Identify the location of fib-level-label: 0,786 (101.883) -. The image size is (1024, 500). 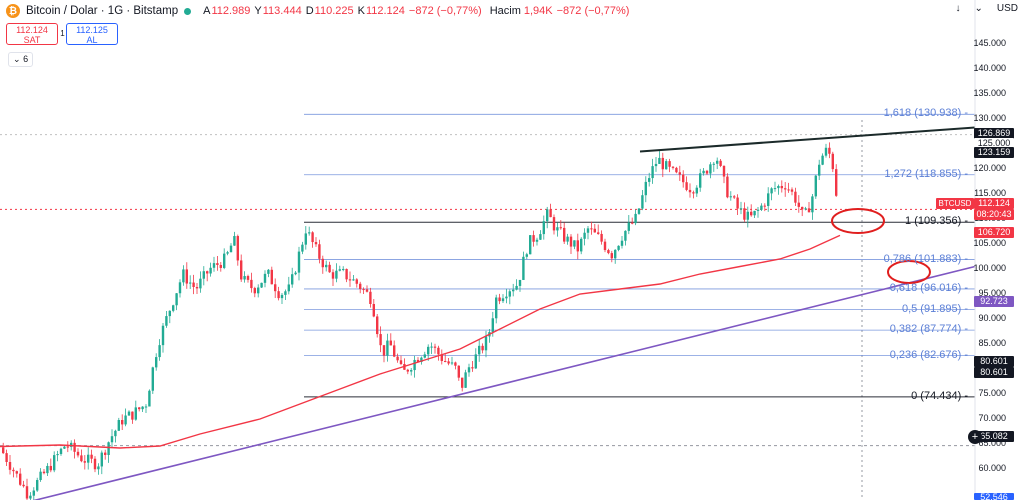
(925, 258).